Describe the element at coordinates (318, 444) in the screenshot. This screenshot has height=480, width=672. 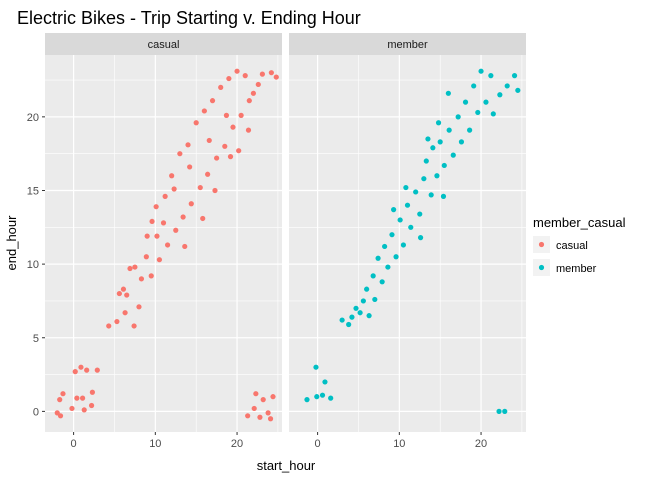
I see `x-tick-label: 0` at that location.